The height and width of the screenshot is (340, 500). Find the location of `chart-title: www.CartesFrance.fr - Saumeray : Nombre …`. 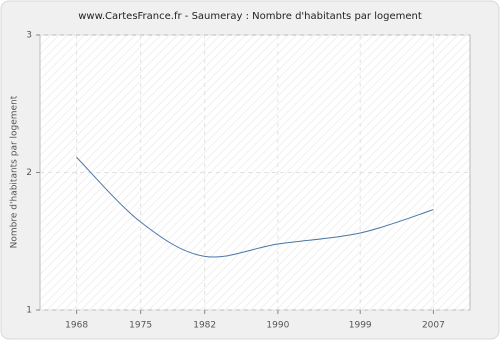

chart-title: www.CartesFrance.fr - Saumeray : Nombre … is located at coordinates (250, 16).